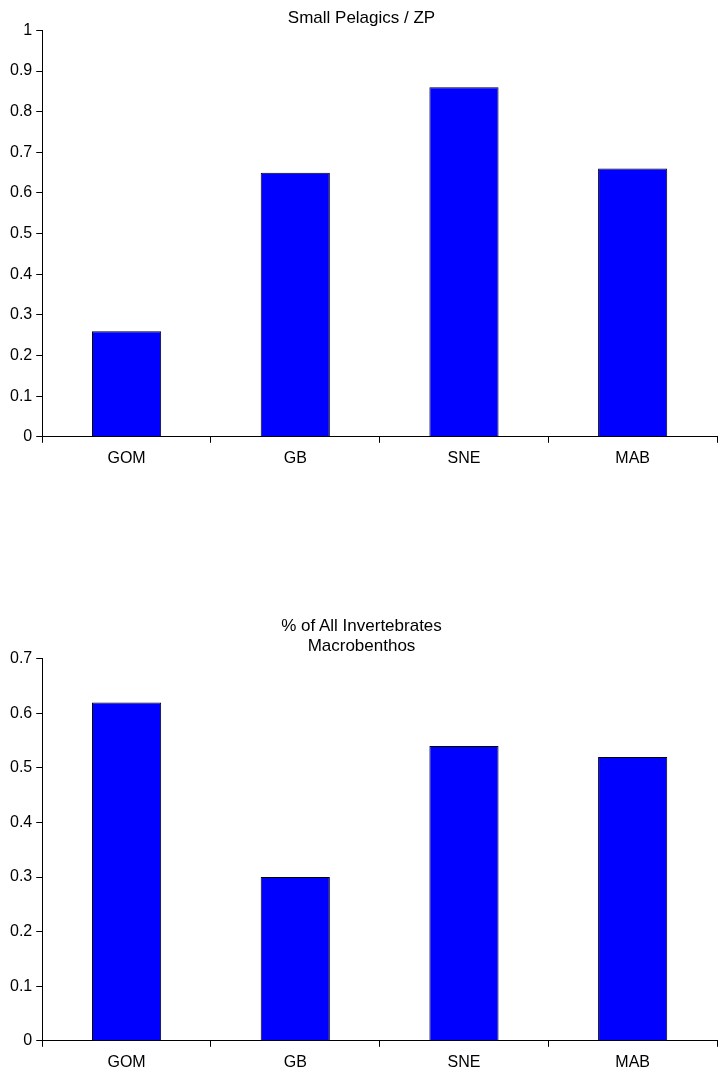 The image size is (719, 1084). I want to click on y-tick-label: 0.9, so click(21, 70).